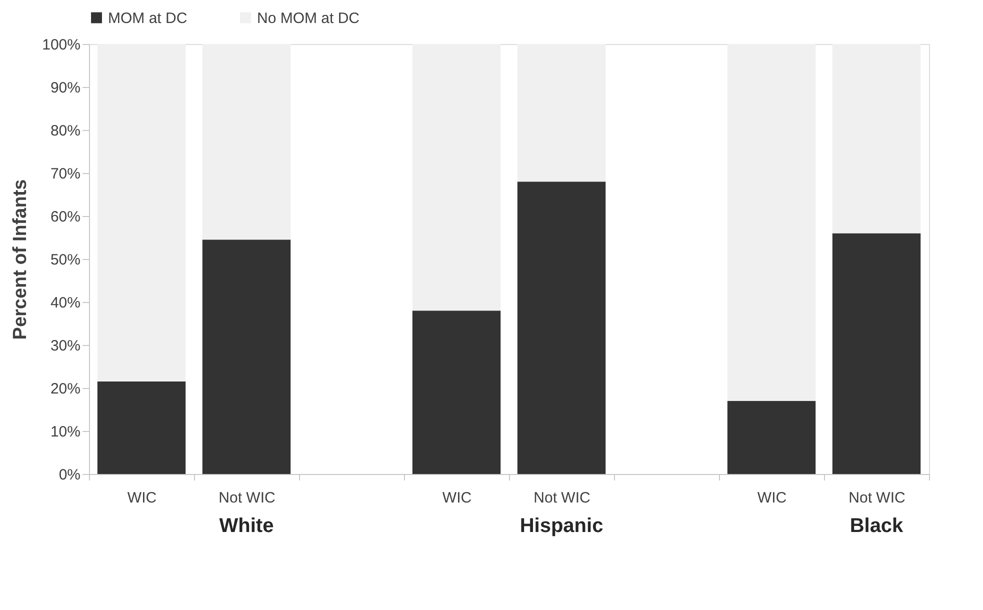 The width and height of the screenshot is (983, 610). Describe the element at coordinates (65, 174) in the screenshot. I see `y-tick-label: 70%` at that location.